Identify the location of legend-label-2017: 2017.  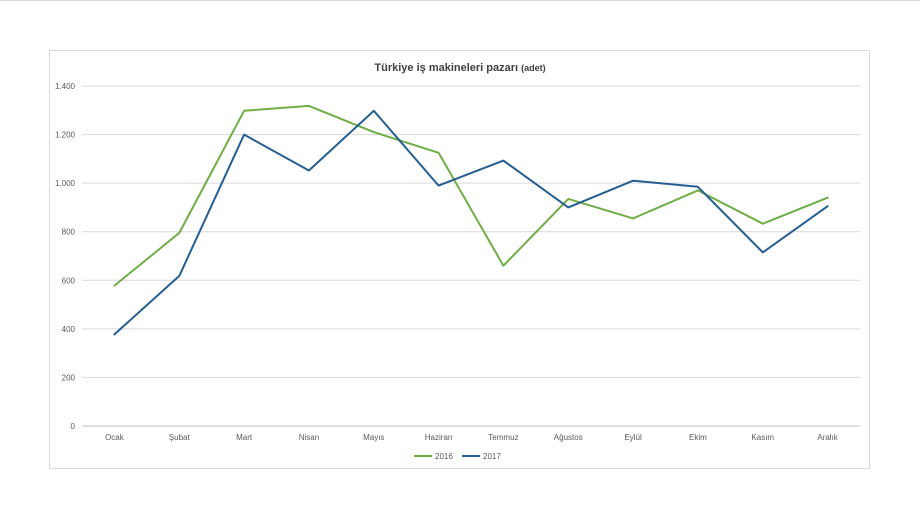
(492, 456).